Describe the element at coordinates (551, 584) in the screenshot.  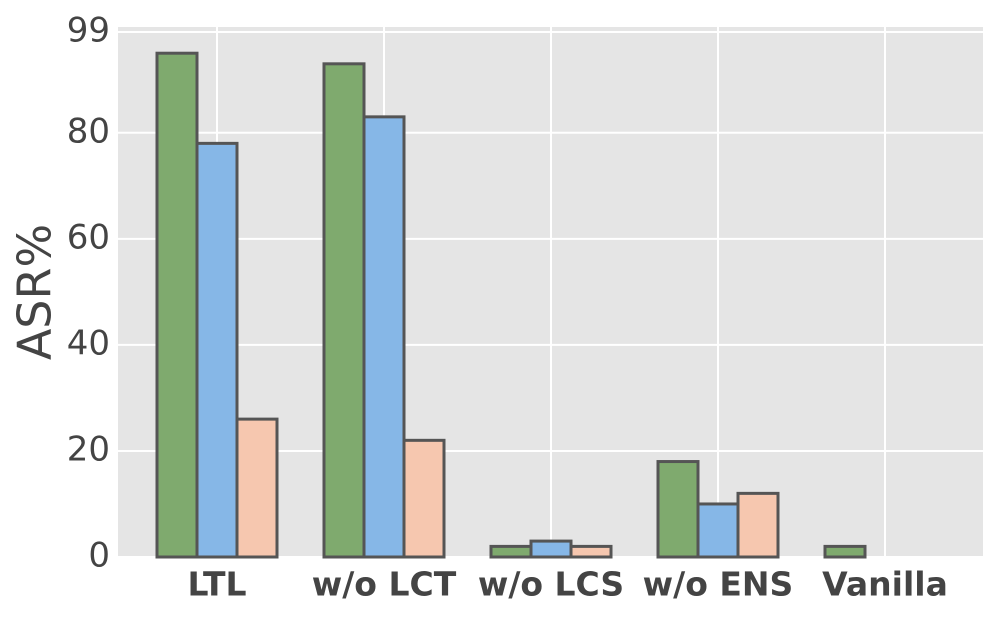
I see `x-tick-label: w/o LCS` at that location.